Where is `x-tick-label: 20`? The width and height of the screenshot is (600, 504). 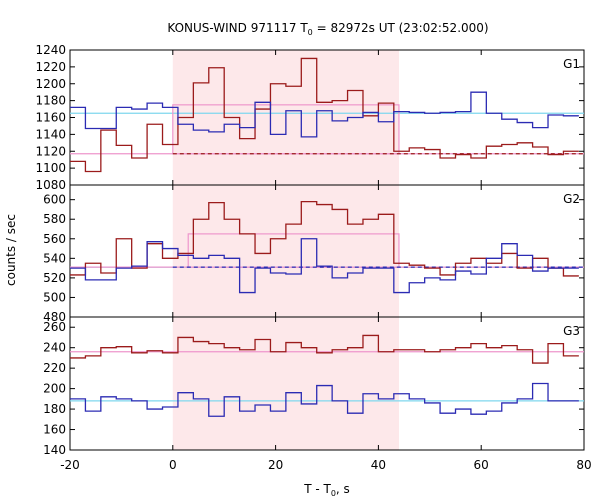 x-tick-label: 20 is located at coordinates (275, 465).